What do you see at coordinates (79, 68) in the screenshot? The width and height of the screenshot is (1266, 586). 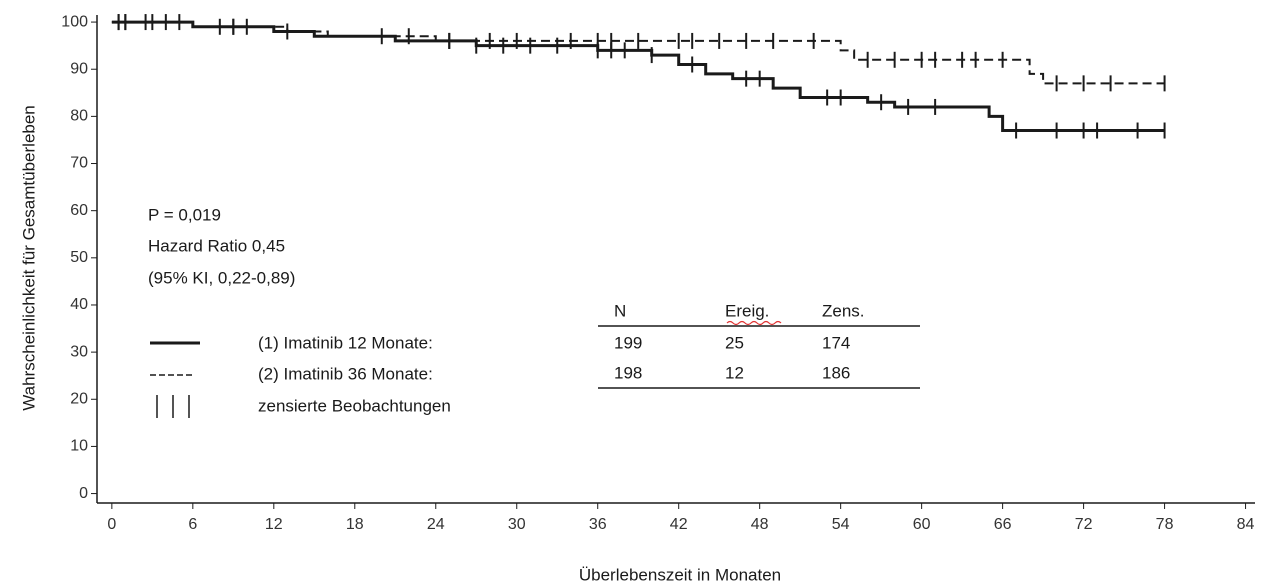 I see `y-tick-label: 90` at bounding box center [79, 68].